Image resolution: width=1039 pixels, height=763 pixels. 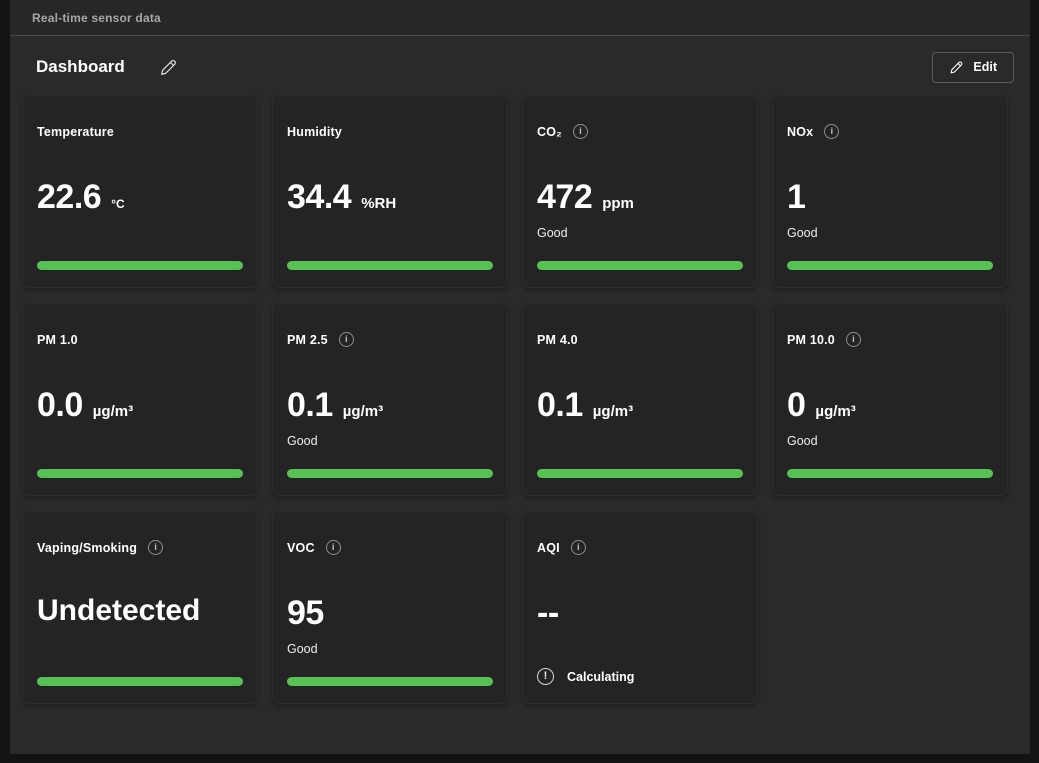 I want to click on edit-pencil-icon, so click(x=956, y=67).